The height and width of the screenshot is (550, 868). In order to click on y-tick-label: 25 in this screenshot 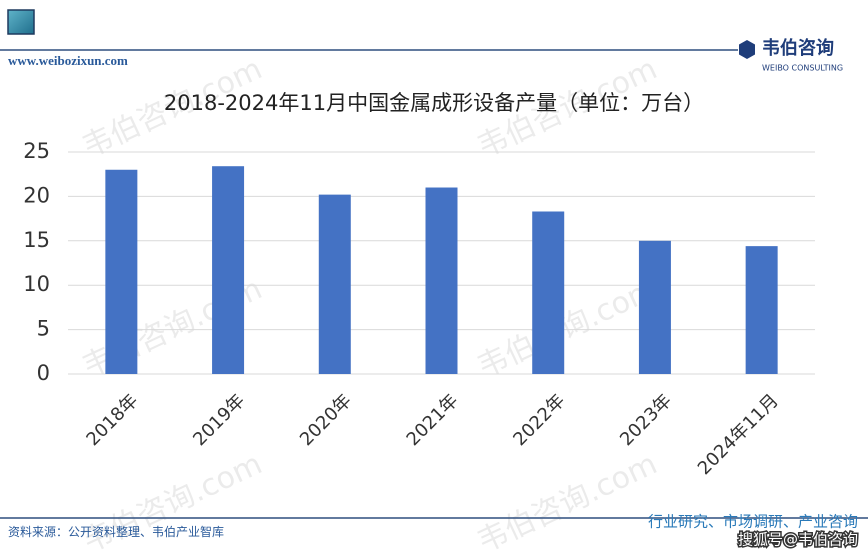, I will do `click(36, 151)`.